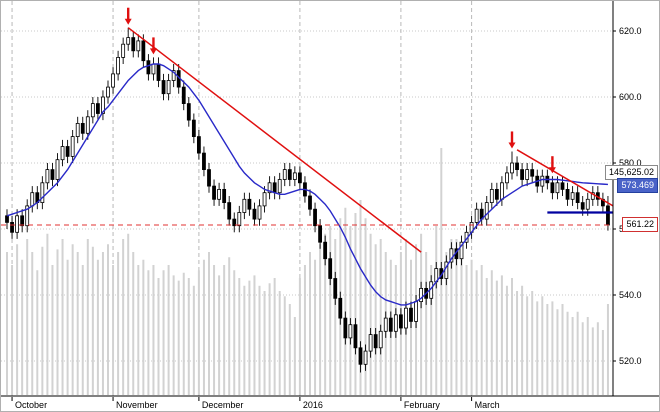  Describe the element at coordinates (640, 224) in the screenshot. I see `last-price-label: 561.22` at that location.